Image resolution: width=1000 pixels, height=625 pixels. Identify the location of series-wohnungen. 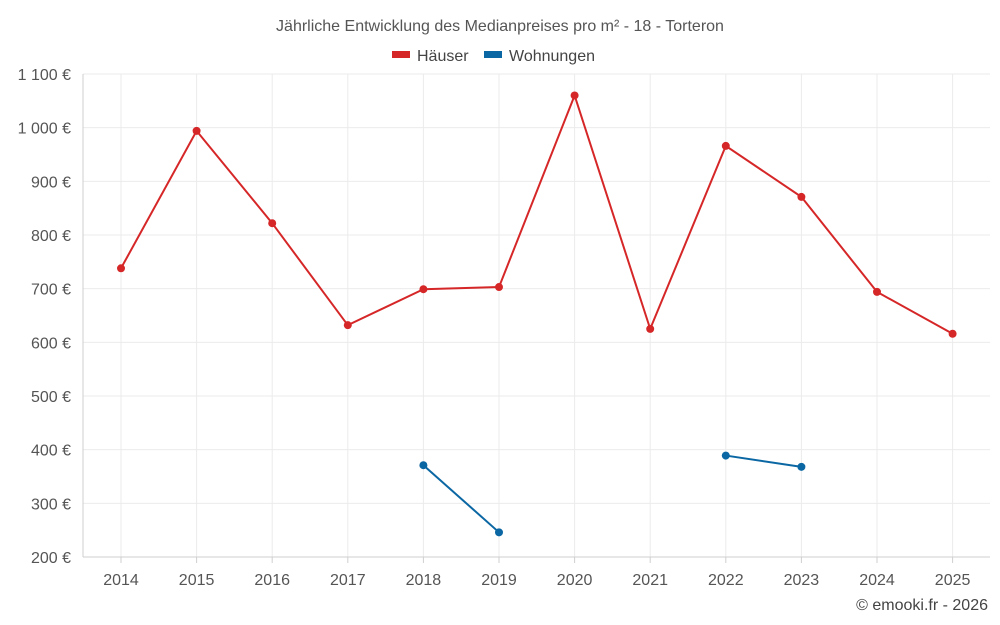
(612, 494).